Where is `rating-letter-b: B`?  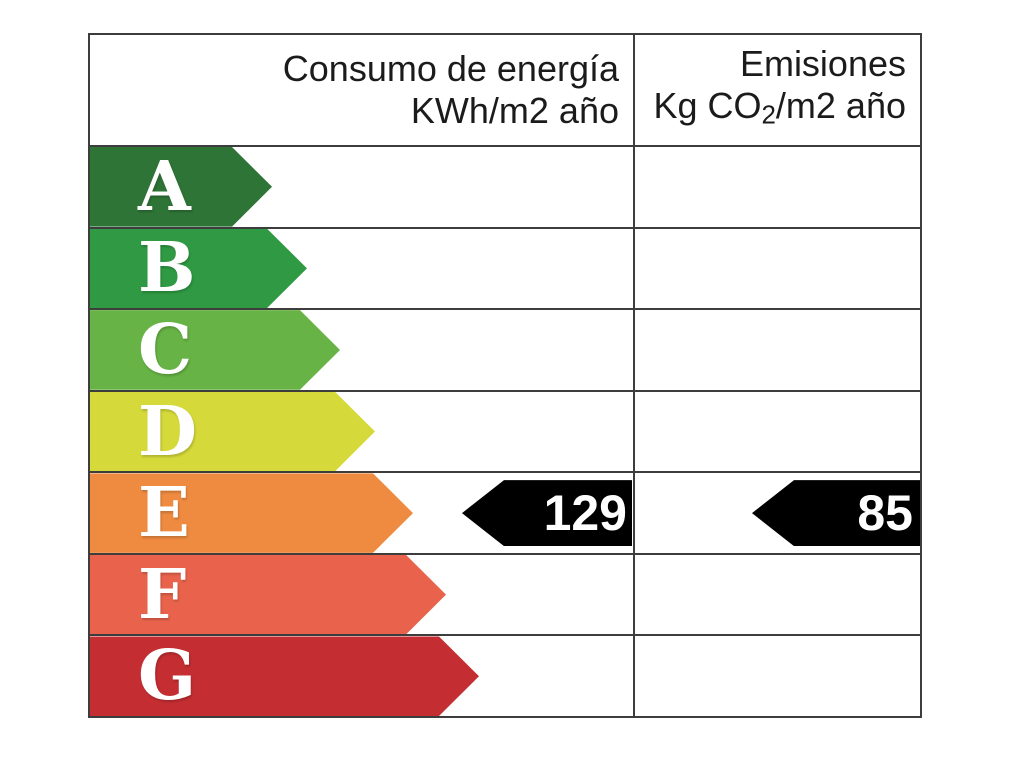 rating-letter-b: B is located at coordinates (167, 268).